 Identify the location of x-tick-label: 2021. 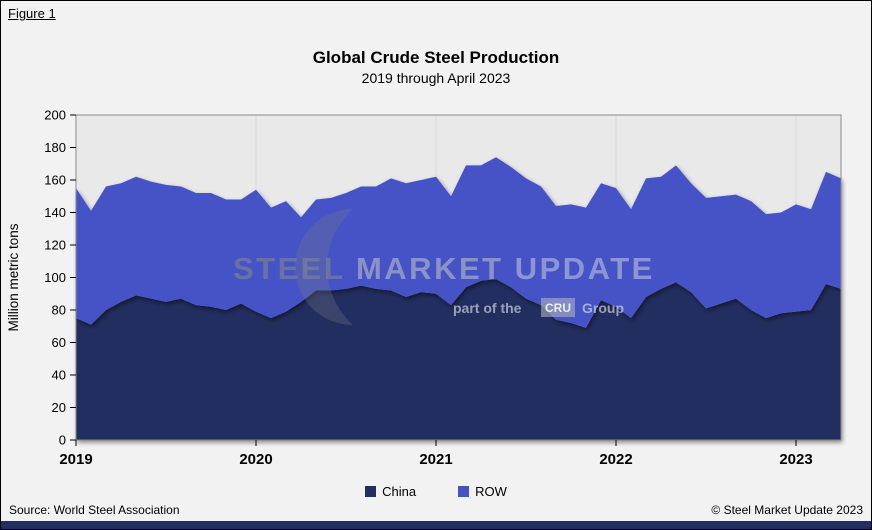
(435, 459).